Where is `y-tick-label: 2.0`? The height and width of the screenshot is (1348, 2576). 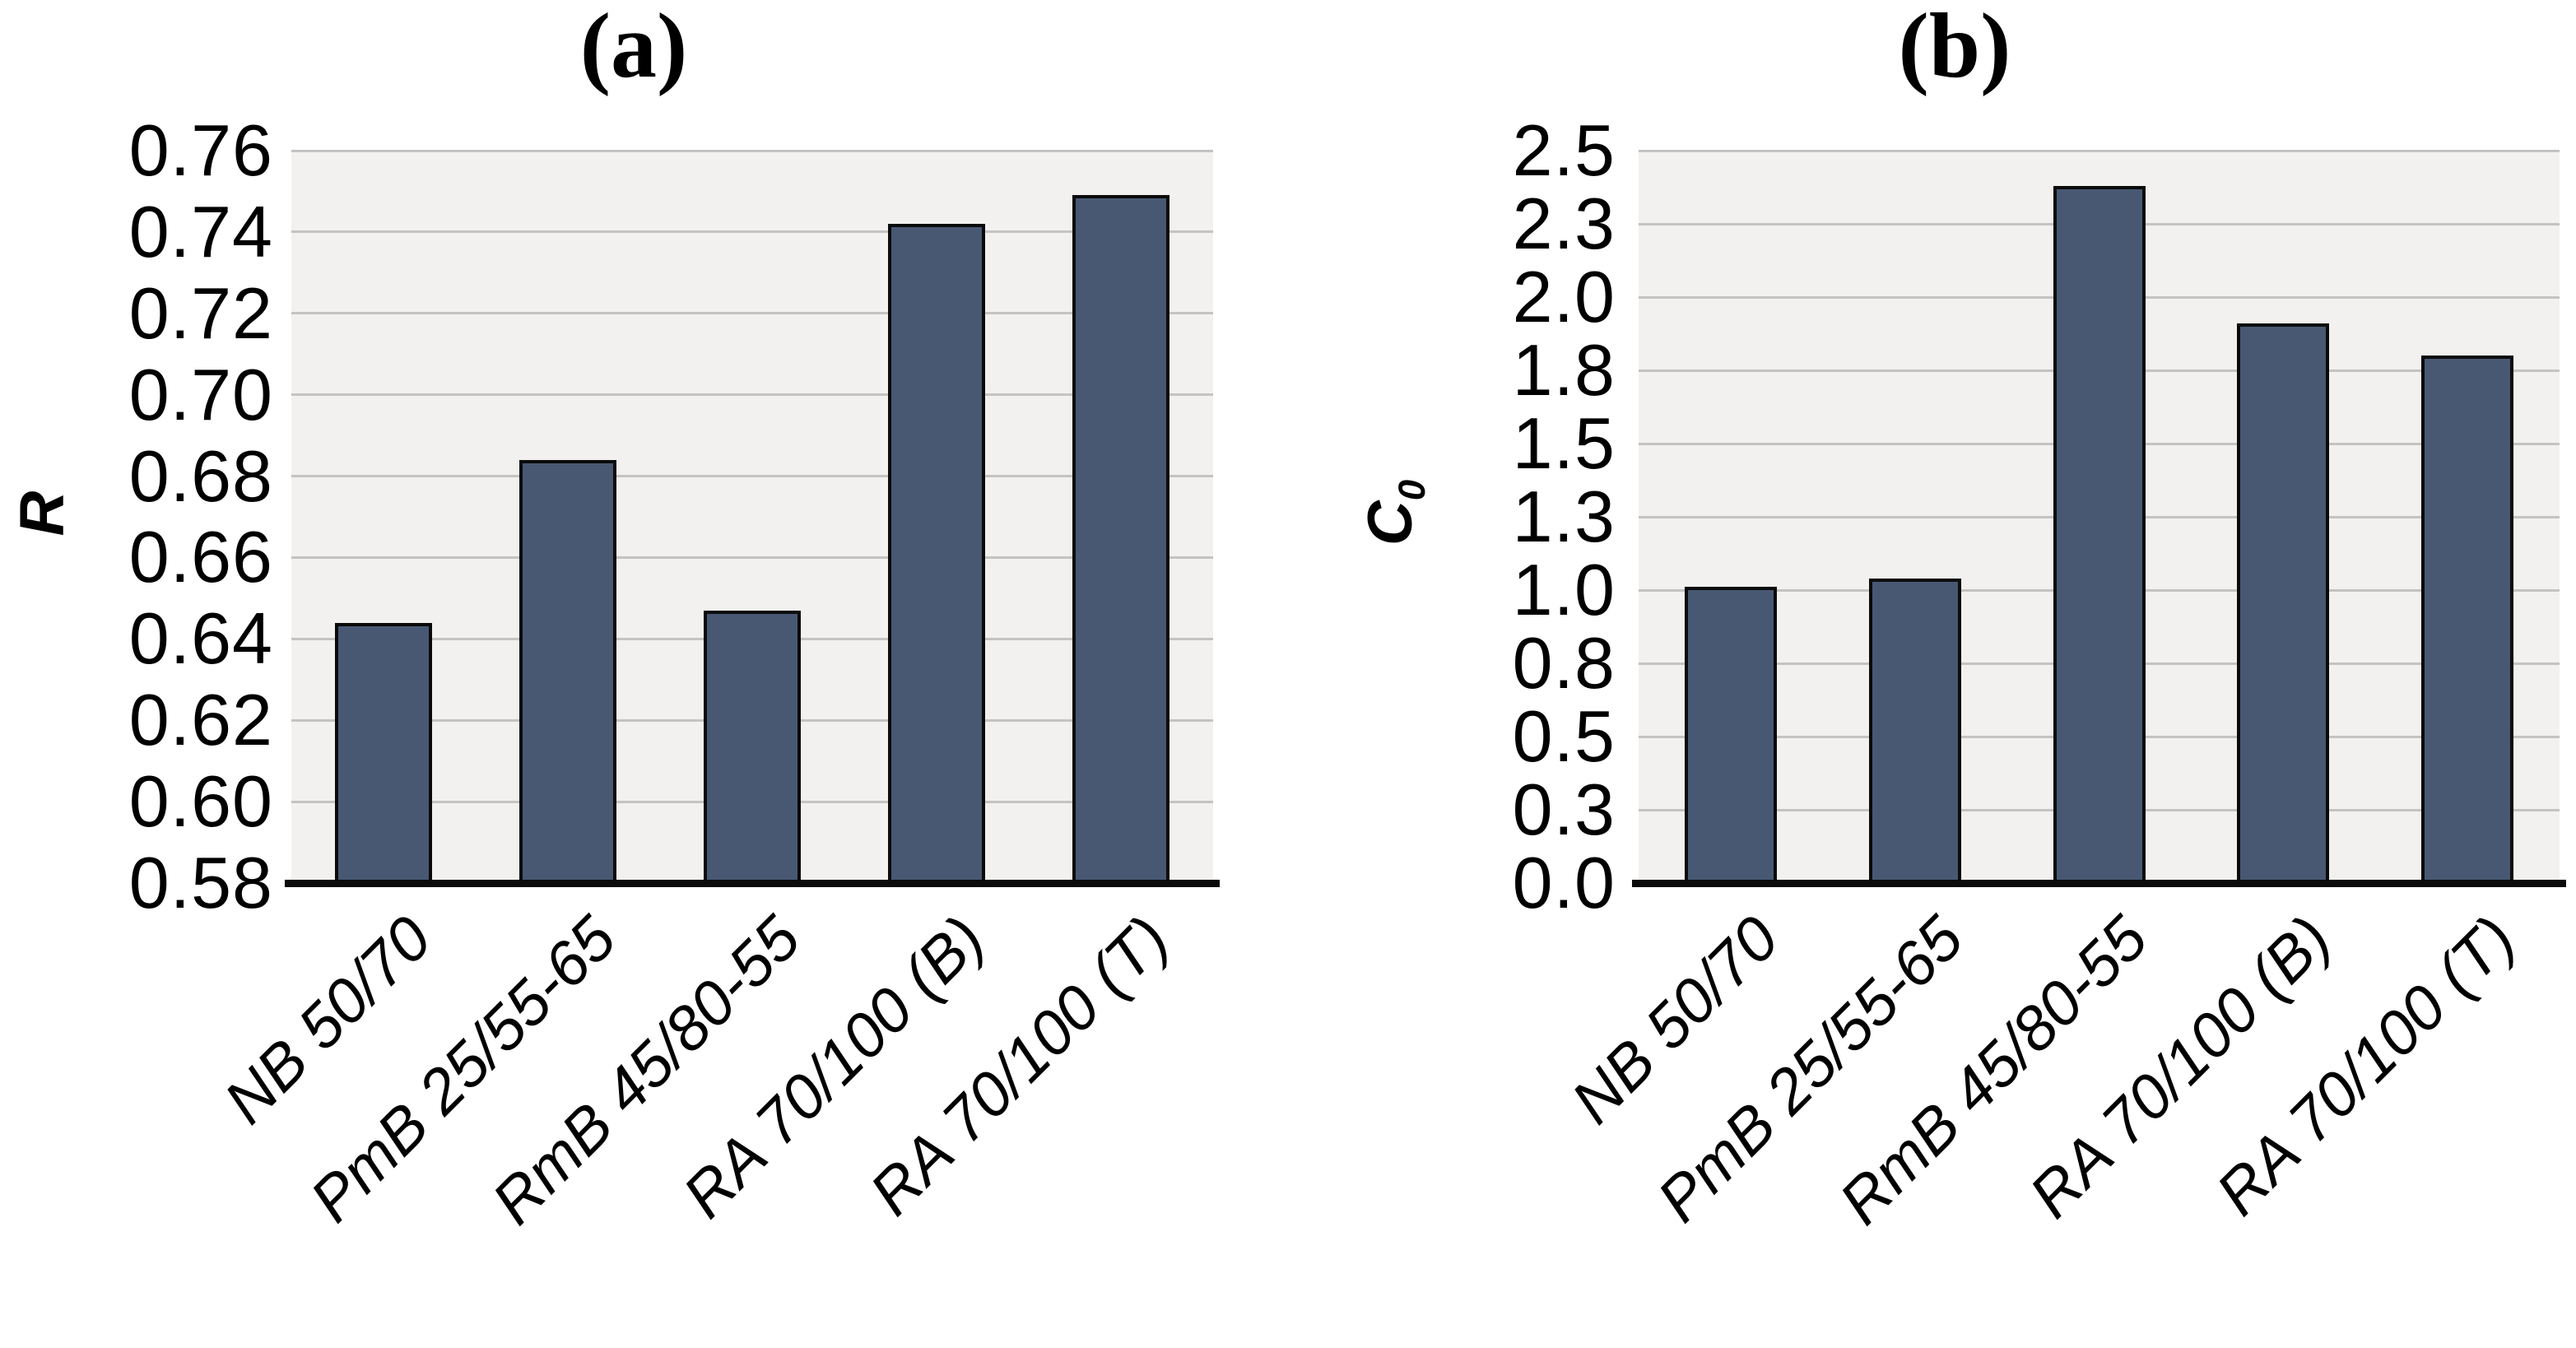
y-tick-label: 2.0 is located at coordinates (1564, 296).